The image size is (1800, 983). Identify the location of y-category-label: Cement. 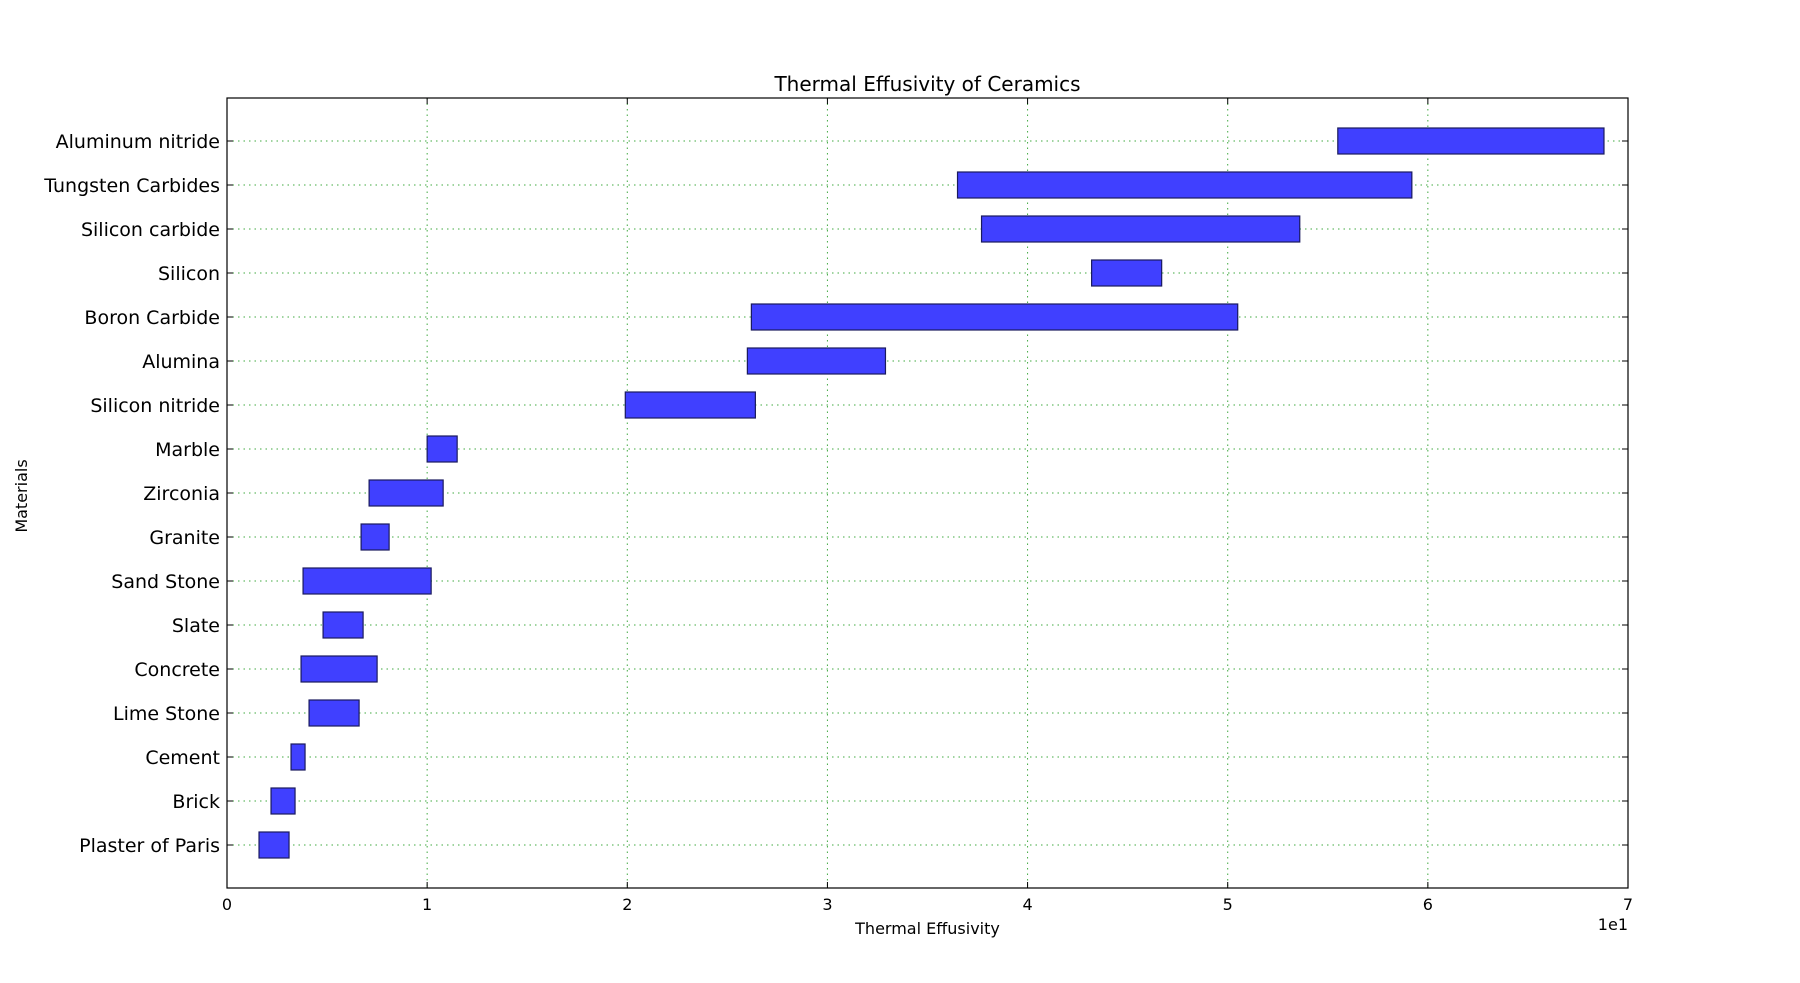
(182, 758).